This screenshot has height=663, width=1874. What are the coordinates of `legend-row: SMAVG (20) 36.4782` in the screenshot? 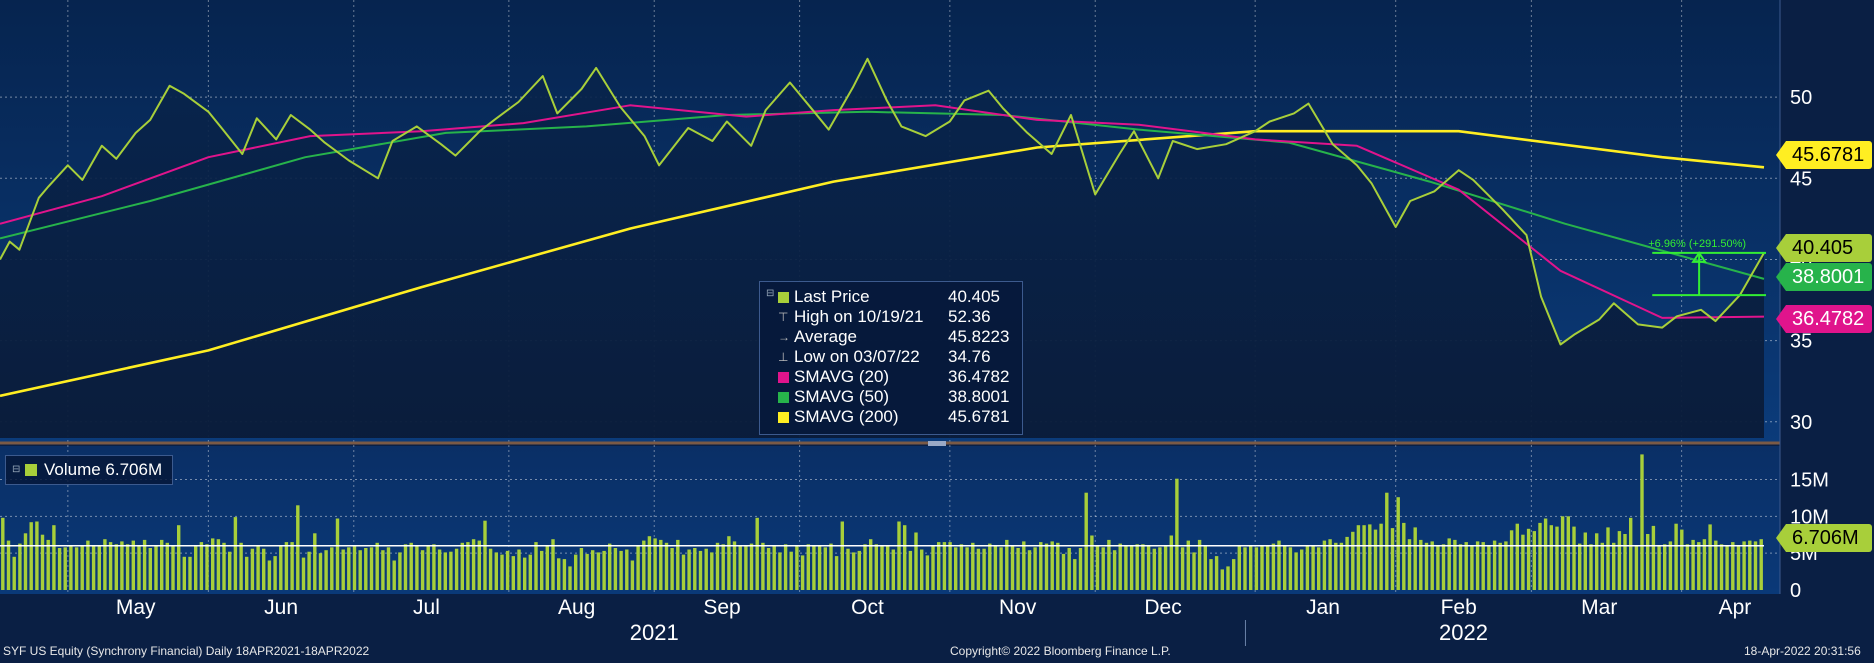 It's located at (891, 377).